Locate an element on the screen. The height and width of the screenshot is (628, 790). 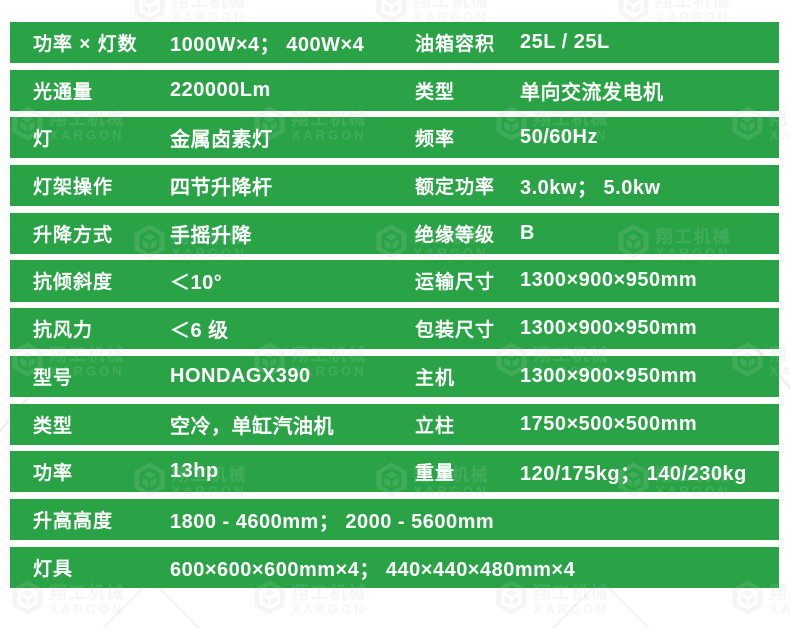
spec-label-right: 频率 is located at coordinates (435, 140).